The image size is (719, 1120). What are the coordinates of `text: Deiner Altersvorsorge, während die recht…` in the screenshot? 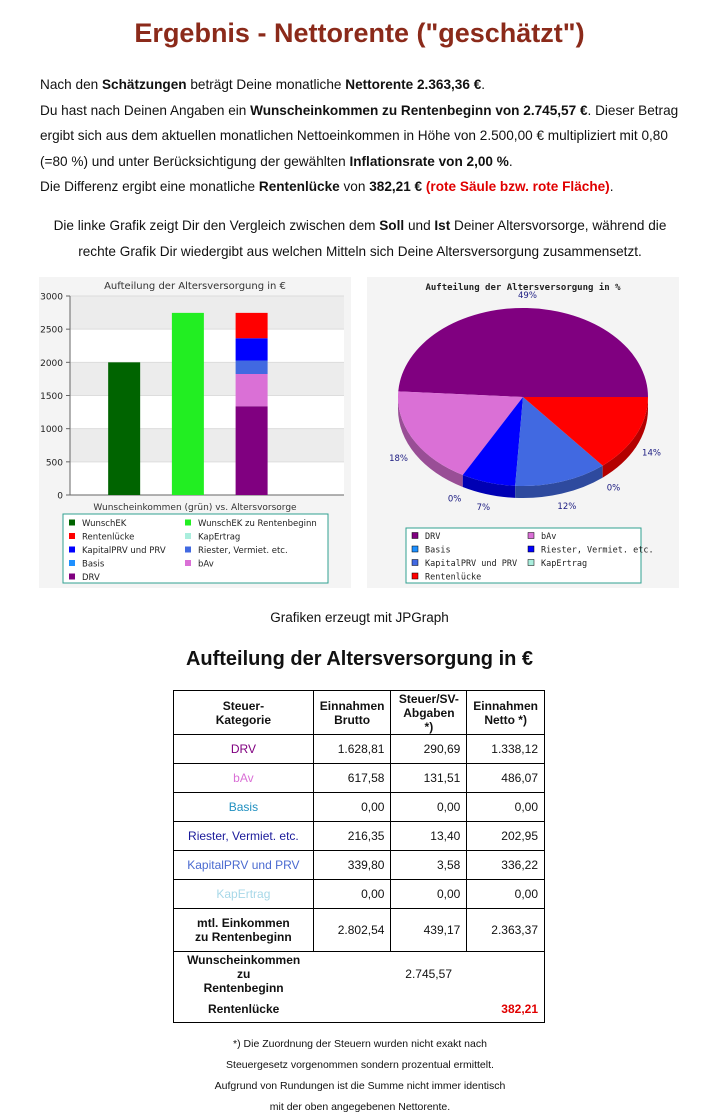 It's located at (372, 238).